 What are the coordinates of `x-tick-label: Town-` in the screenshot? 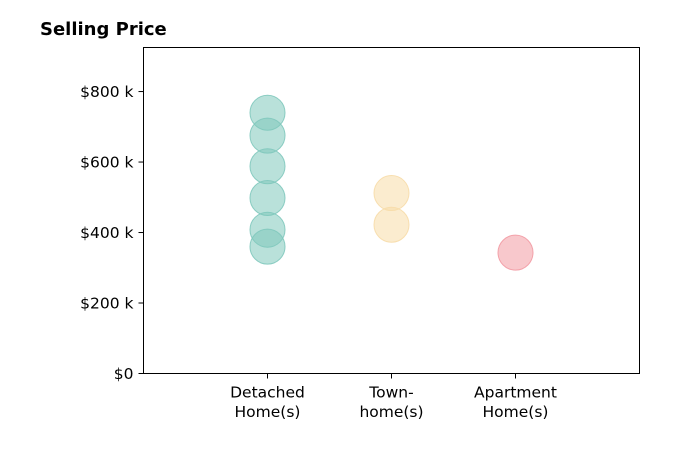 It's located at (390, 393).